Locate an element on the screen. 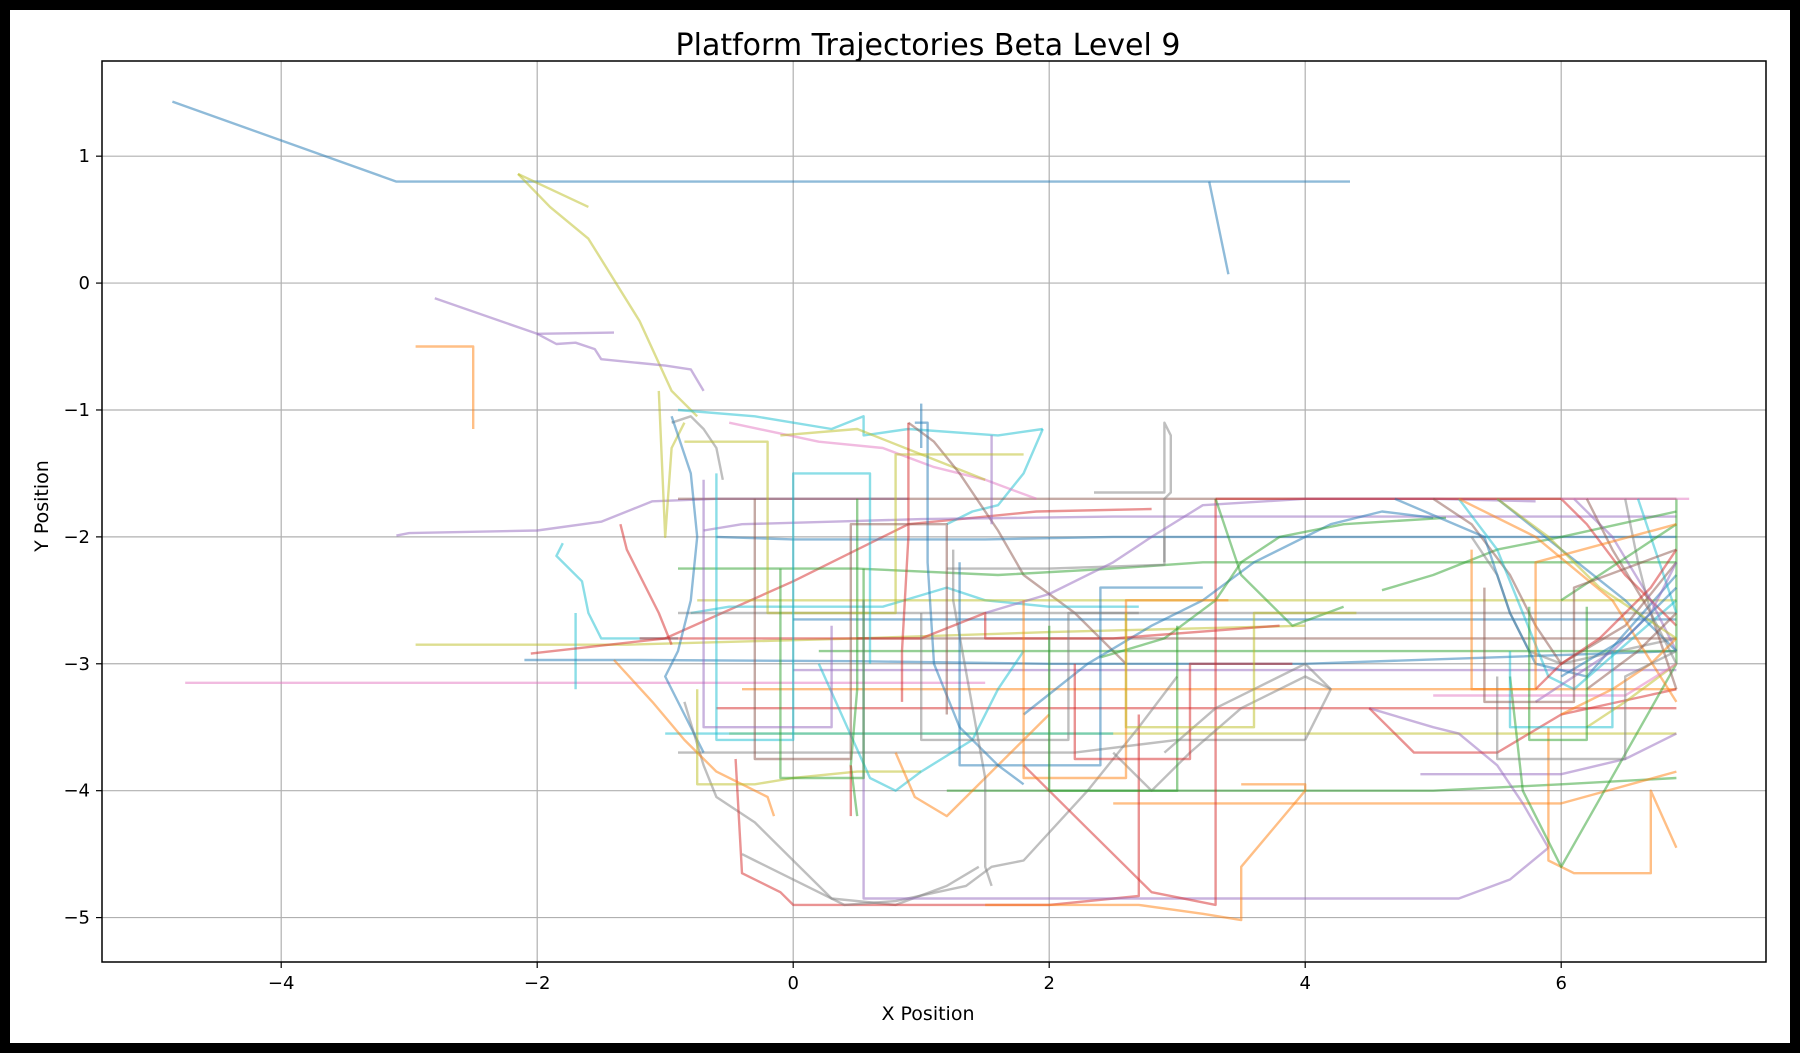  y-axis-label: Y Position is located at coordinates (42, 506).